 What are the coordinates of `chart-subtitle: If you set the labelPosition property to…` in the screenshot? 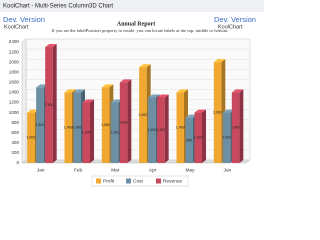 It's located at (139, 31).